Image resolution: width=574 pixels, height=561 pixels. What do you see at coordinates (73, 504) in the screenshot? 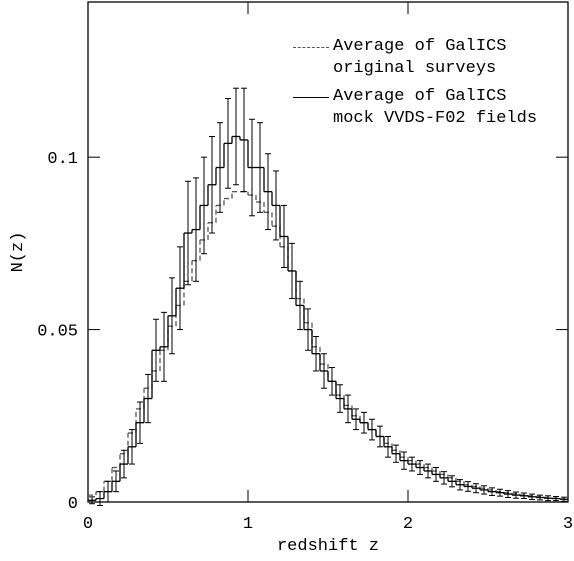
I see `y-tick-label: 0` at bounding box center [73, 504].